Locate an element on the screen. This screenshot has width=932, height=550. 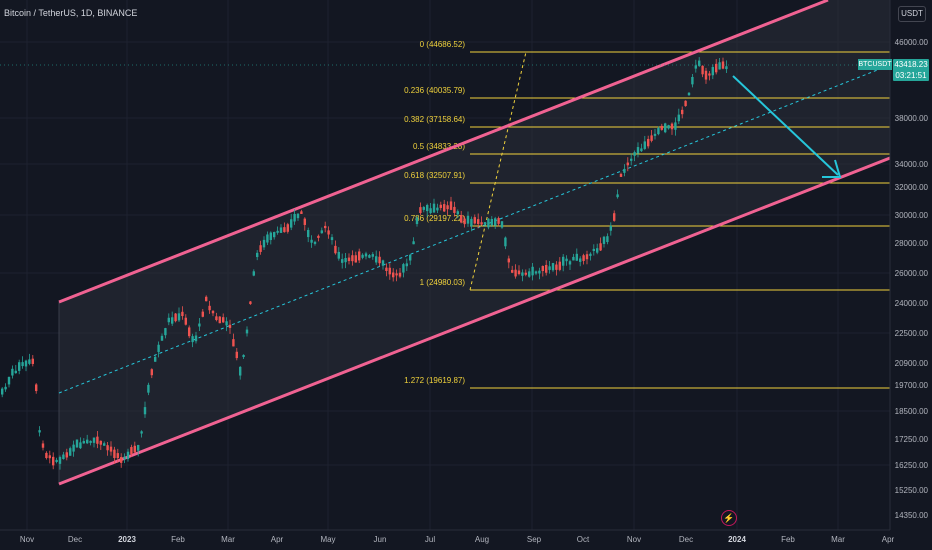
currency-unit-button: USDT is located at coordinates (912, 14).